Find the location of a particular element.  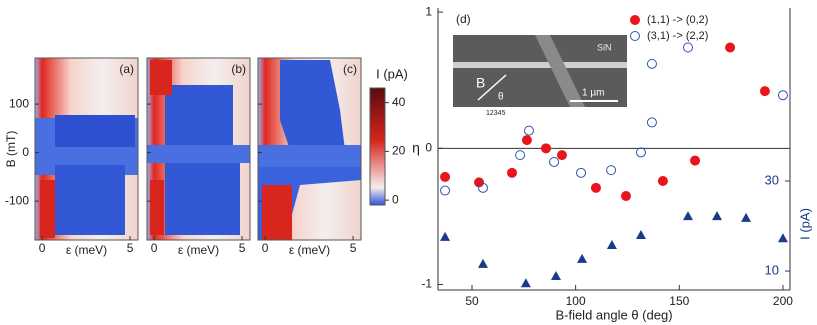

inset-label: 1 µm is located at coordinates (593, 93).